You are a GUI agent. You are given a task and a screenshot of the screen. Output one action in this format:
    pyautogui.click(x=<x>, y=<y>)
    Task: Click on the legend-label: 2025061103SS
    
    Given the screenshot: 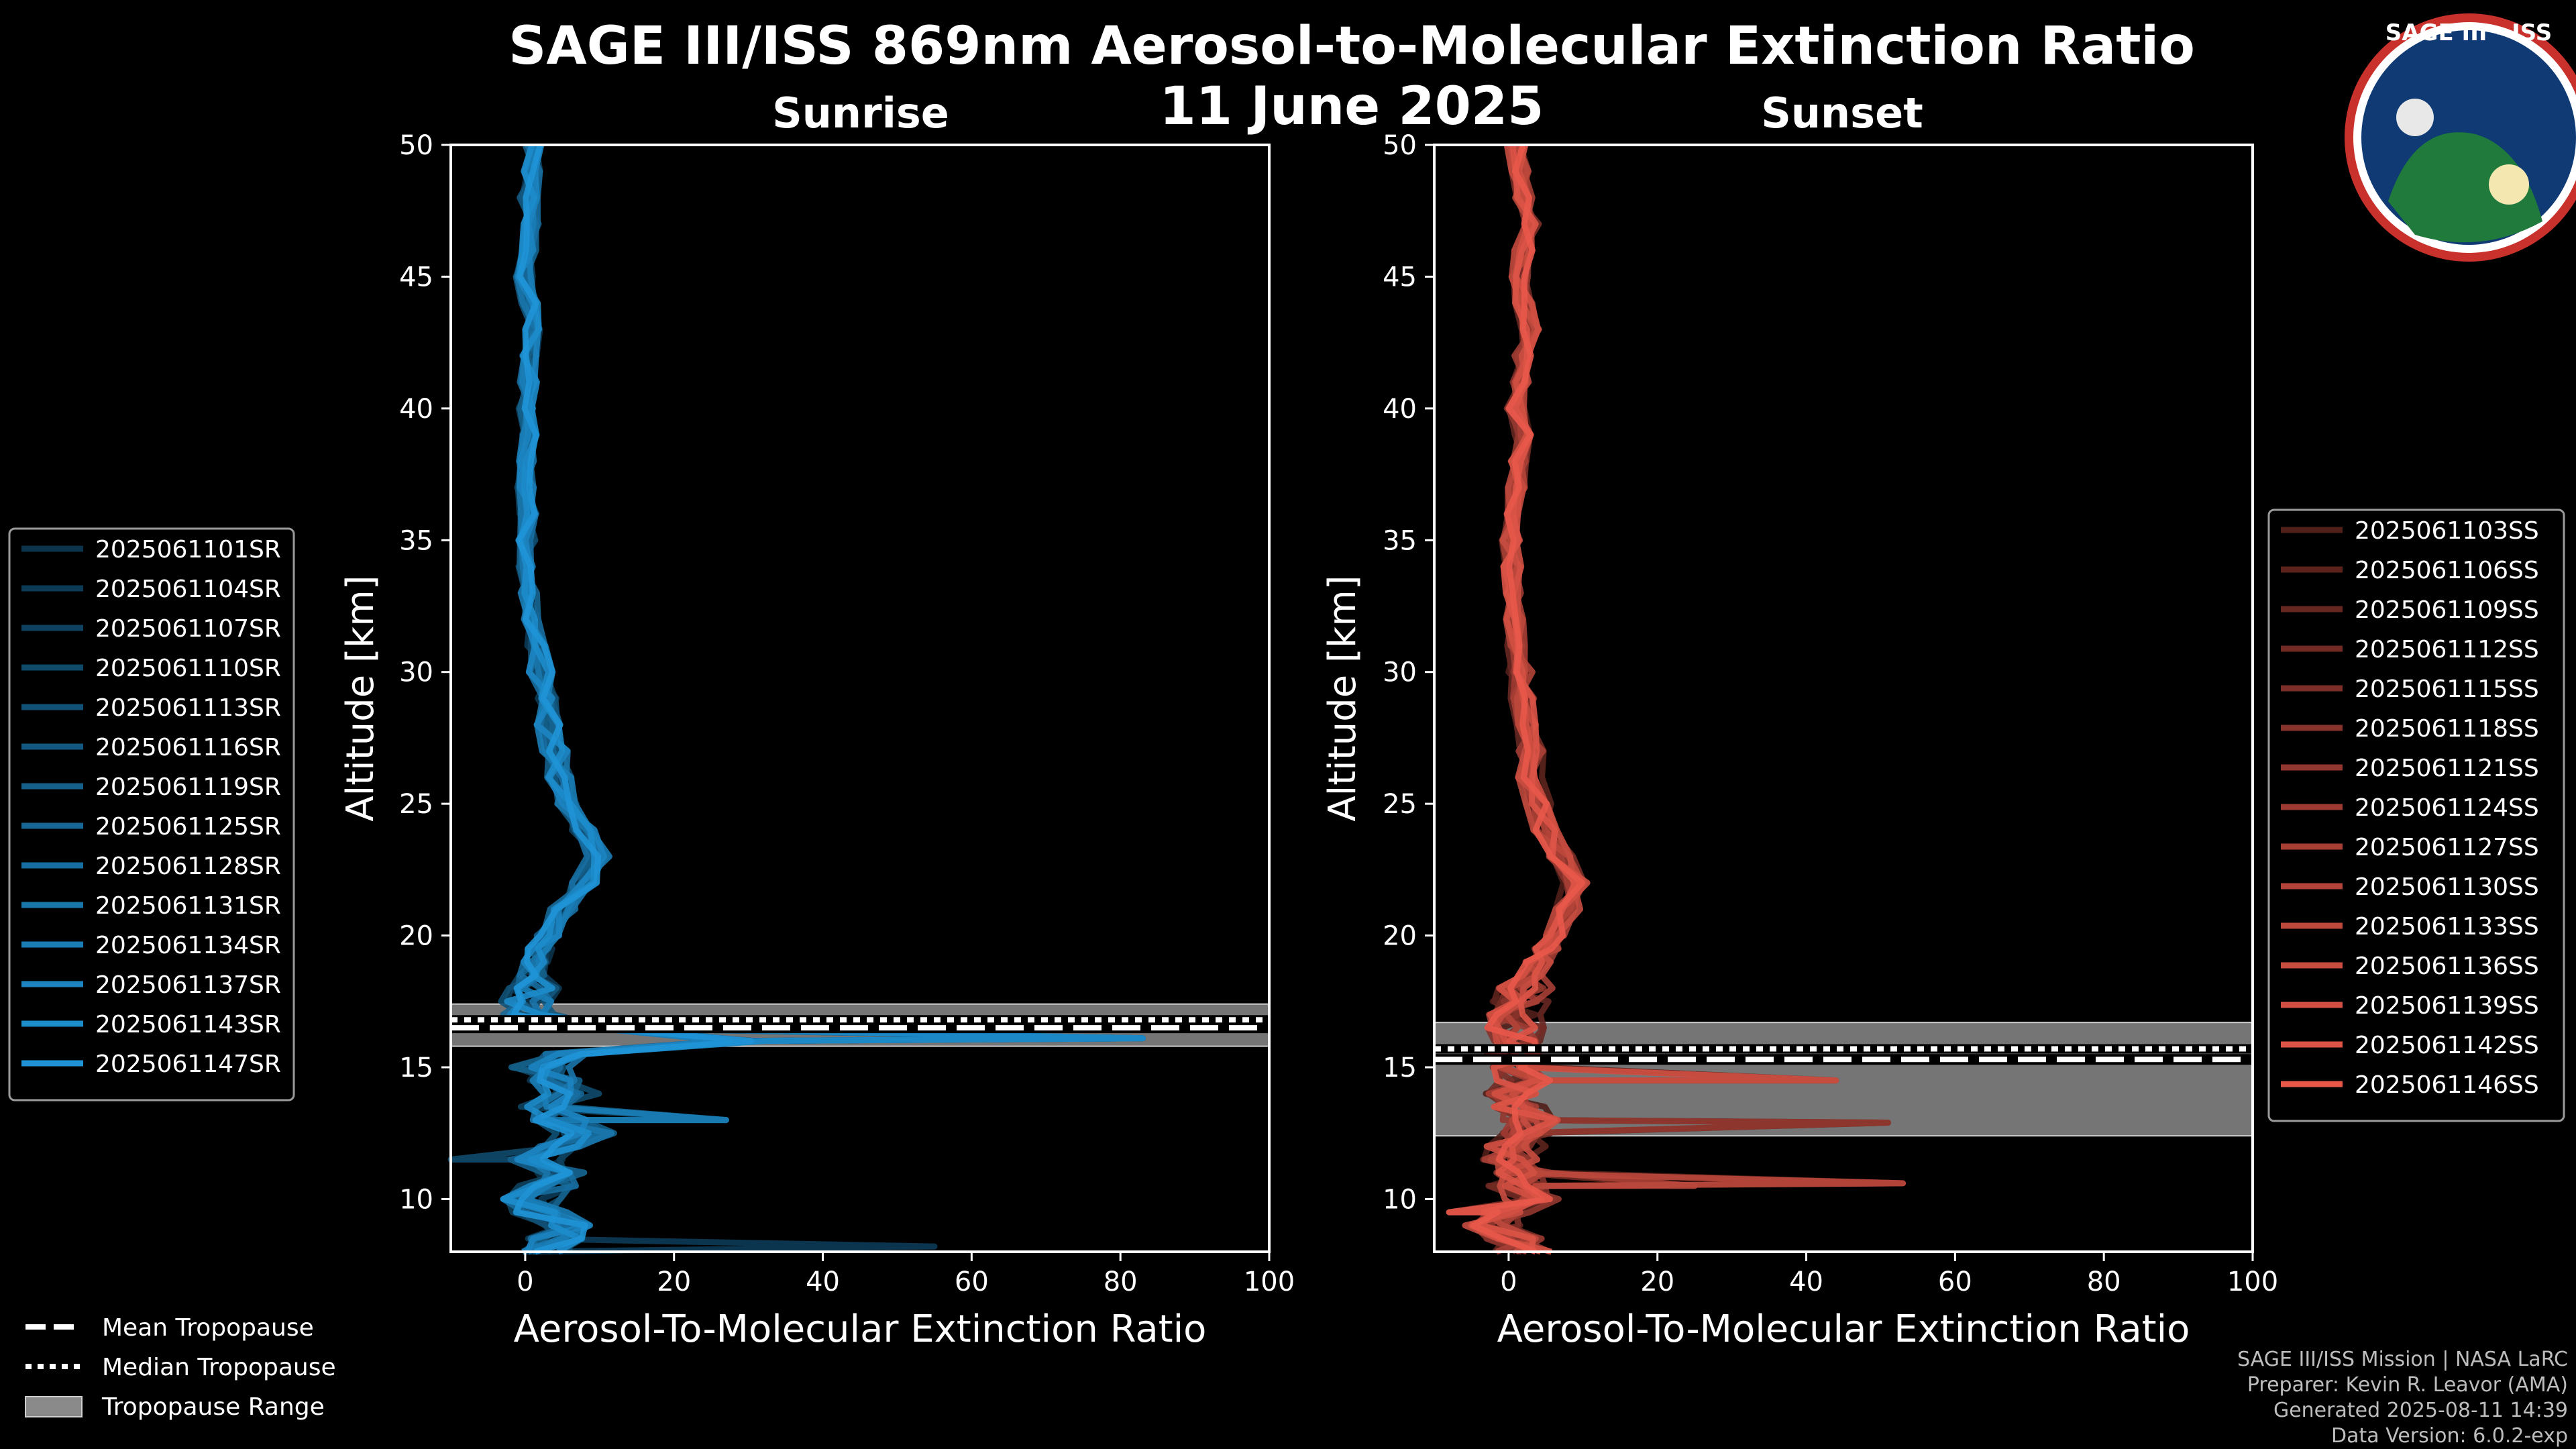 What is the action you would take?
    pyautogui.click(x=2447, y=531)
    